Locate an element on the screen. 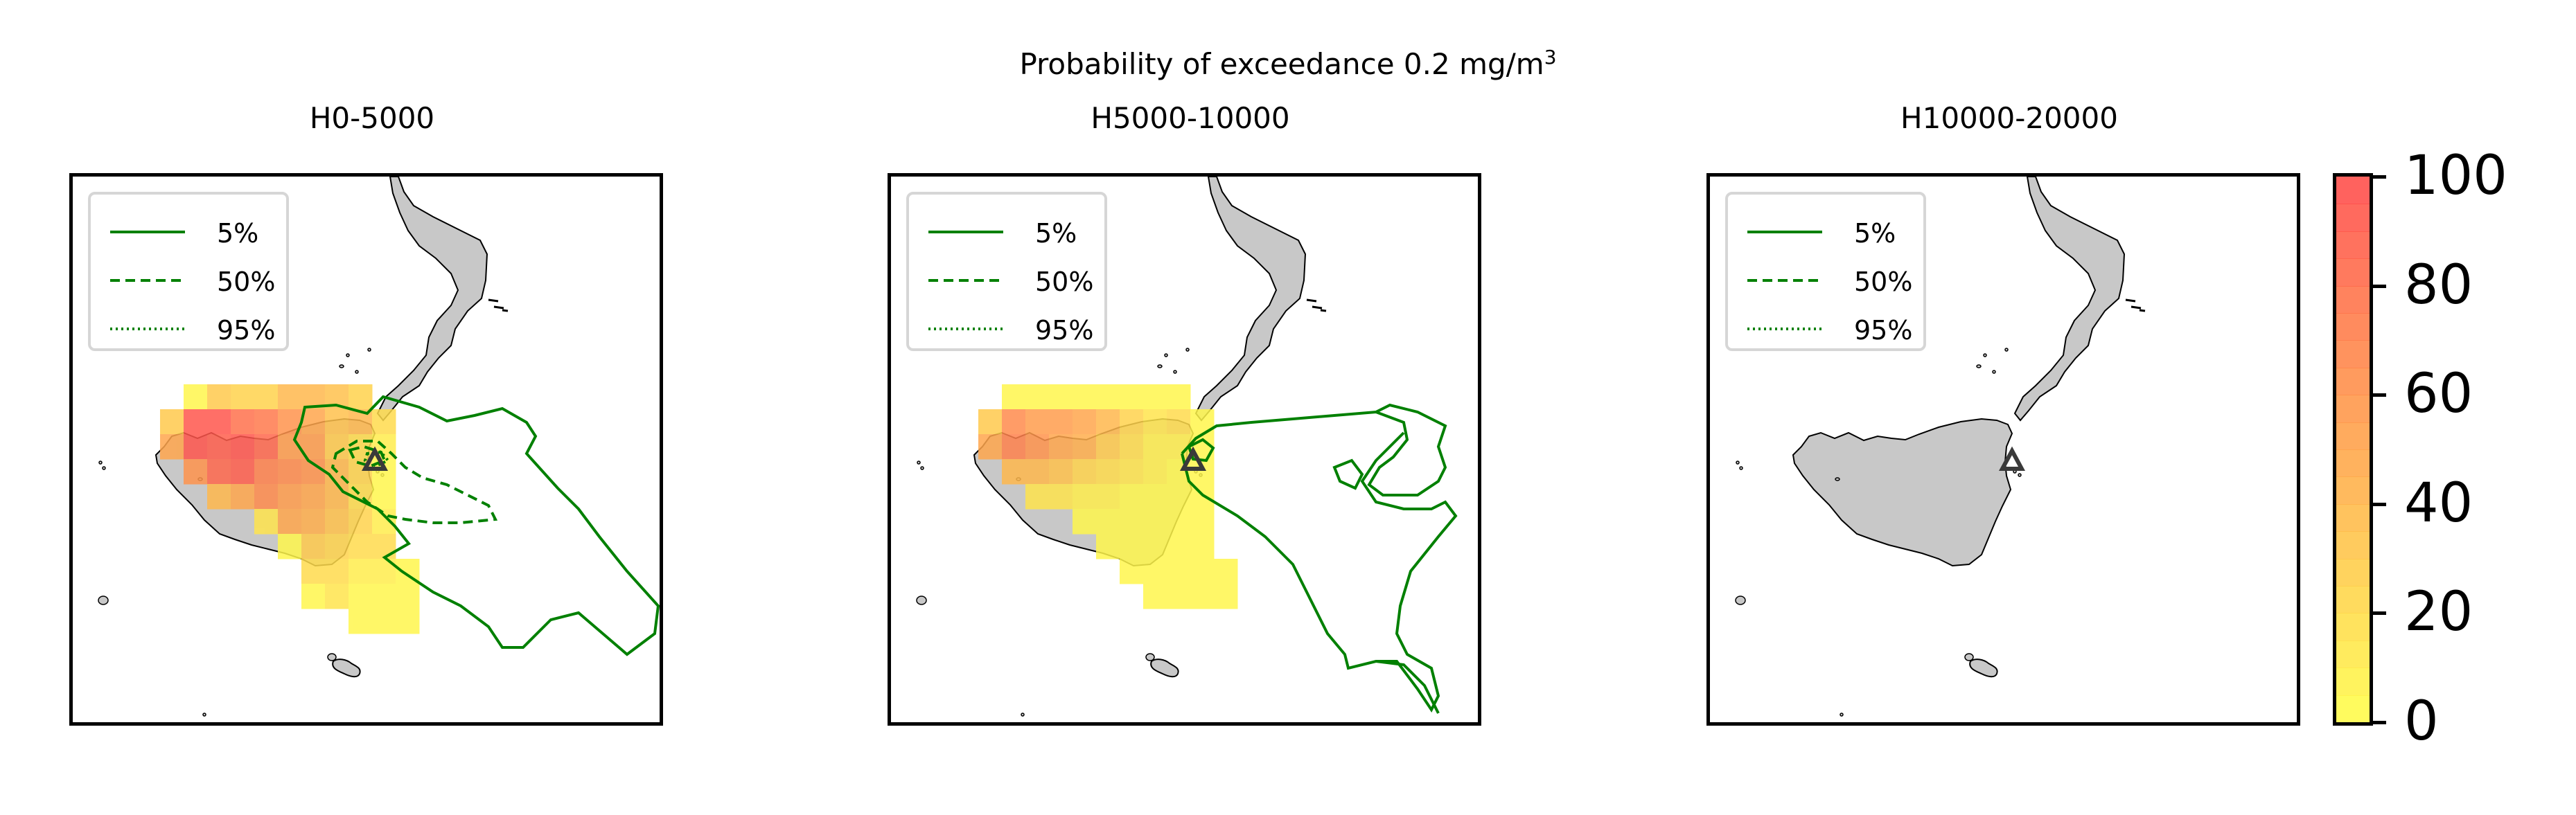  probability-grid is located at coordinates (290, 509).